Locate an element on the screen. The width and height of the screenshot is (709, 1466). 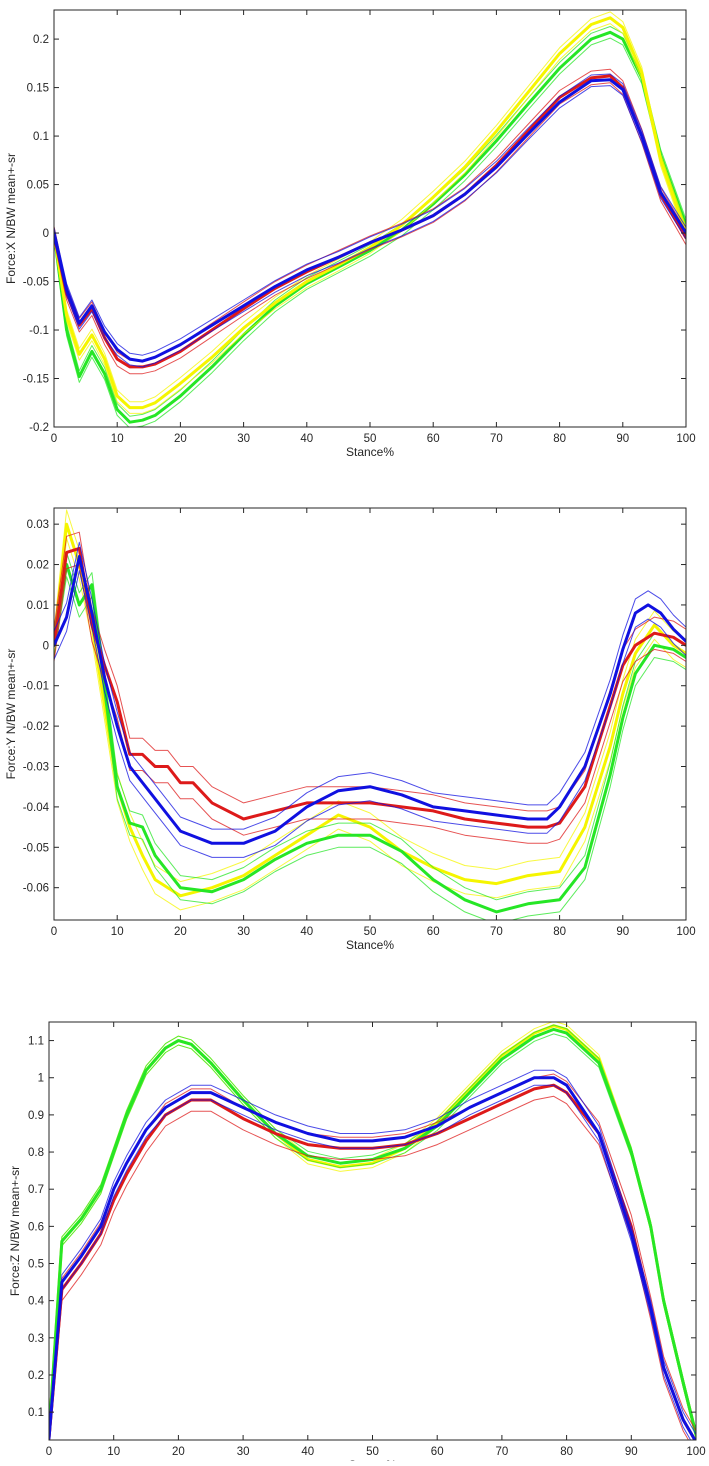
y-tick-label: 0.15 is located at coordinates (38, 89).